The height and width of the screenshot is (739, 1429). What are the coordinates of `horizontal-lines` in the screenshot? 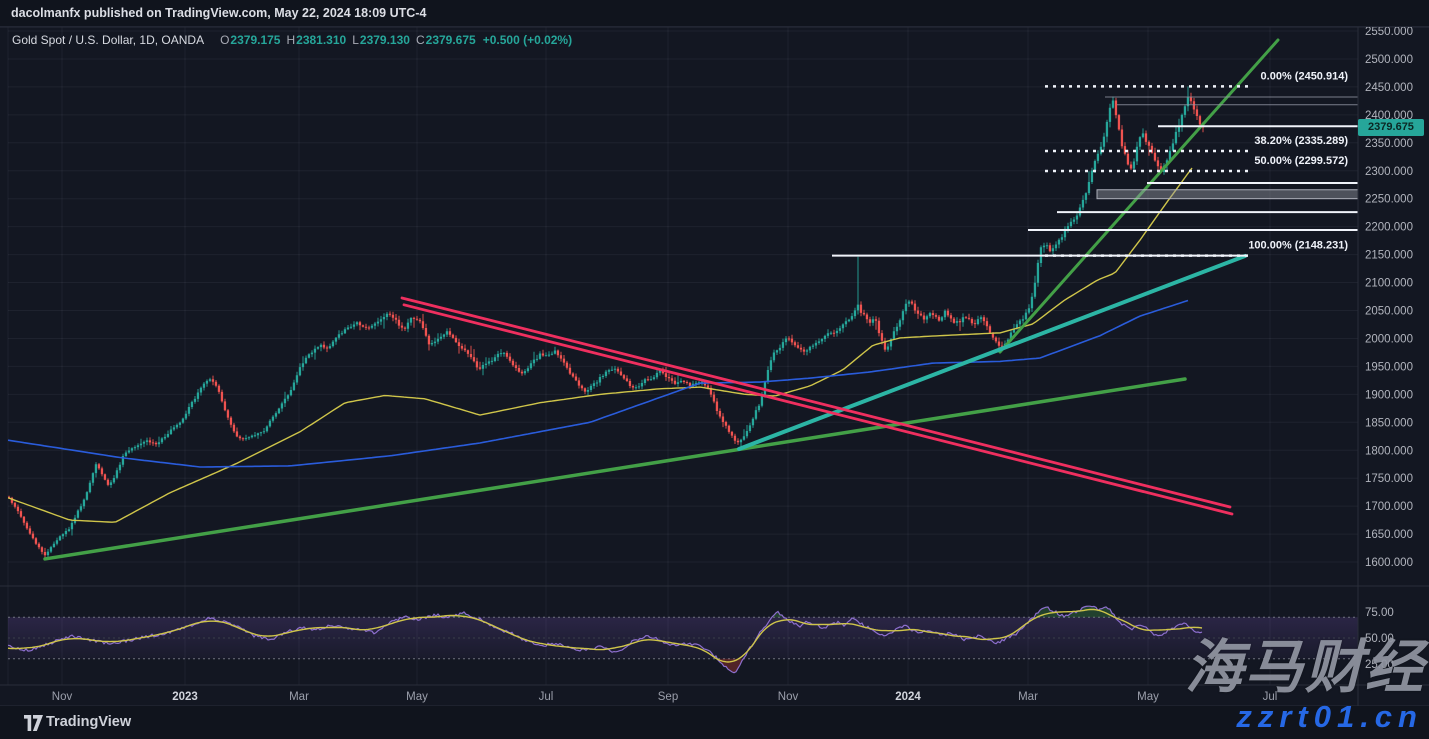 It's located at (1095, 176).